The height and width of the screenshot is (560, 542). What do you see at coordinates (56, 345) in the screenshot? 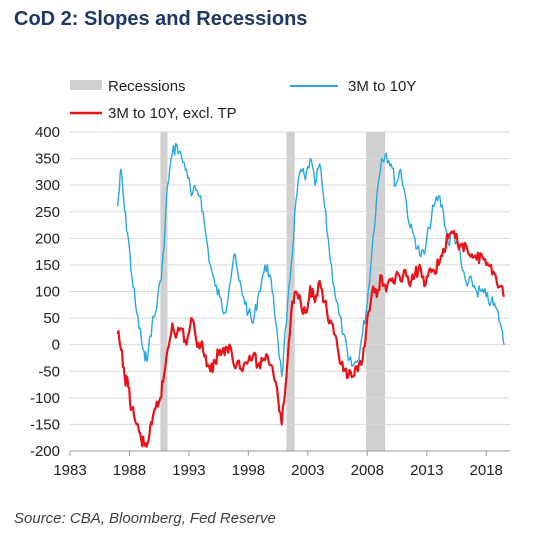
I see `y-tick-label: 0` at bounding box center [56, 345].